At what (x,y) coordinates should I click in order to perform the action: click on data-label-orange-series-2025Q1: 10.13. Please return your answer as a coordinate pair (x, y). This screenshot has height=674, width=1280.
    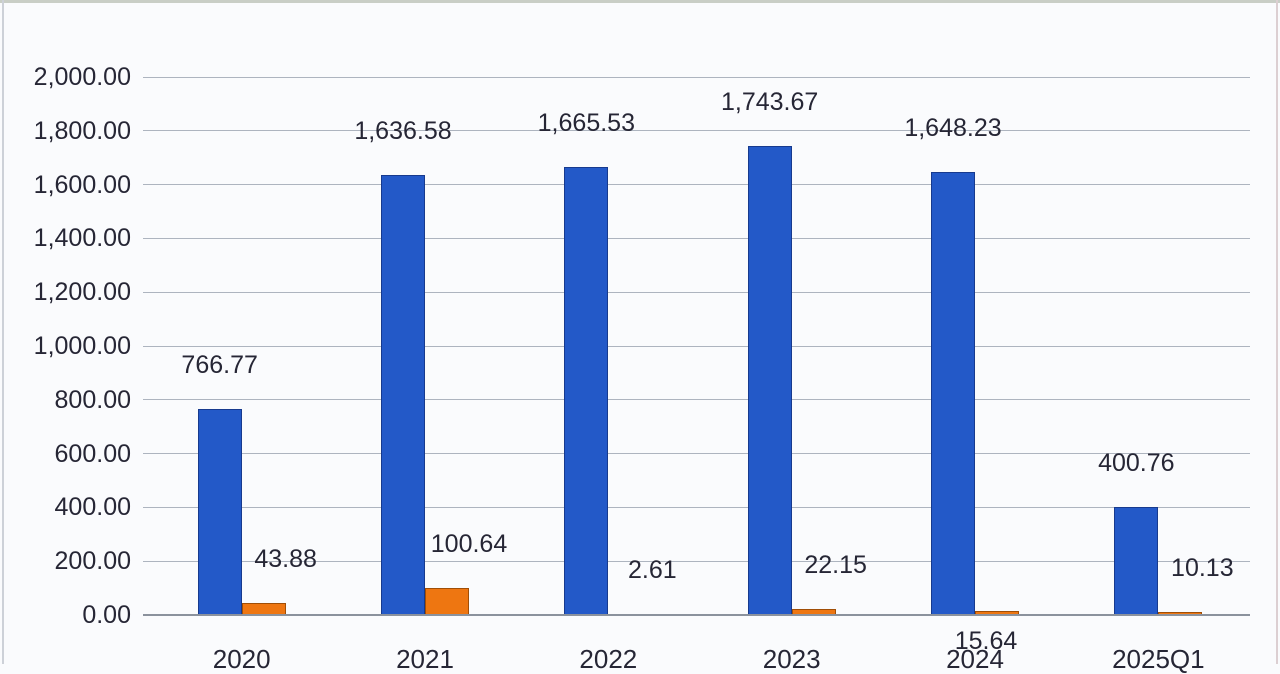
    Looking at the image, I should click on (1202, 568).